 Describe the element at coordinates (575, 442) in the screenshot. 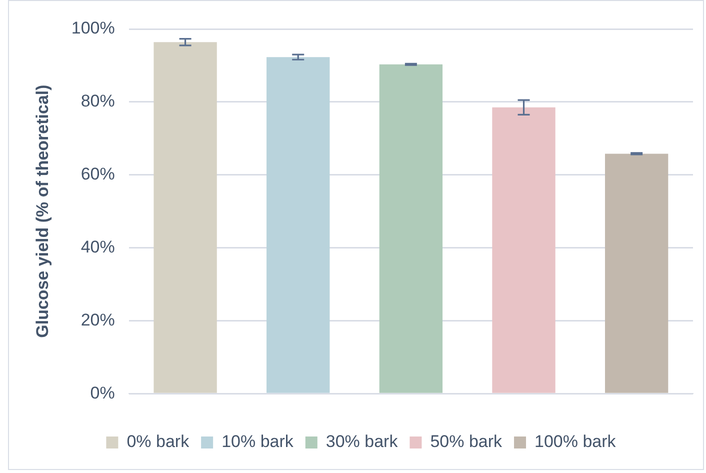

I see `legend-label: 100% bark` at that location.